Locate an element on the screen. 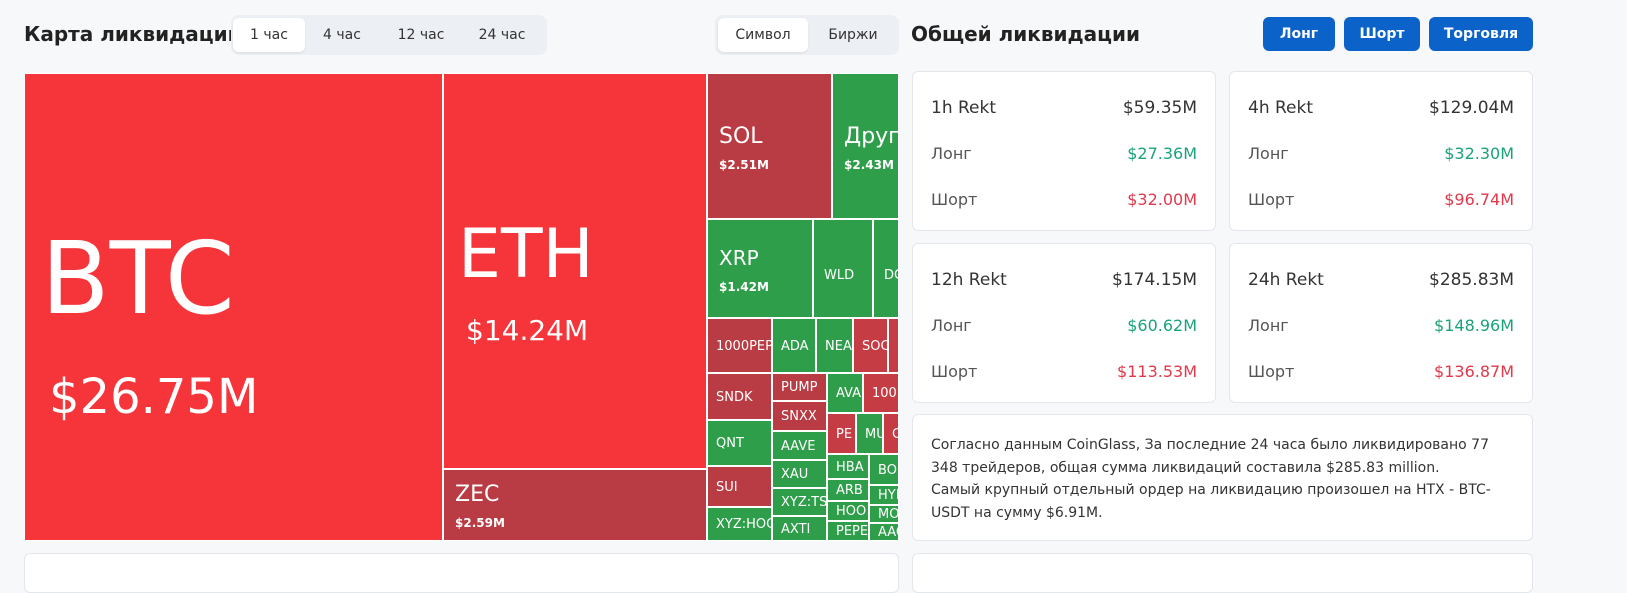 The image size is (1627, 593). tile-label: ZEC is located at coordinates (477, 494).